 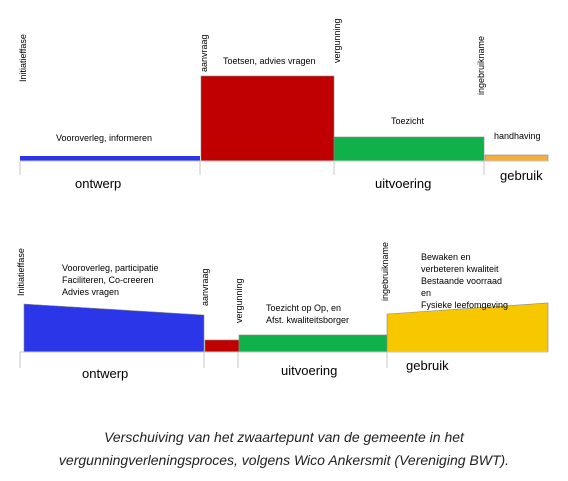 What do you see at coordinates (269, 61) in the screenshot?
I see `top-label-toetsen: Toetsen, advies vragen` at bounding box center [269, 61].